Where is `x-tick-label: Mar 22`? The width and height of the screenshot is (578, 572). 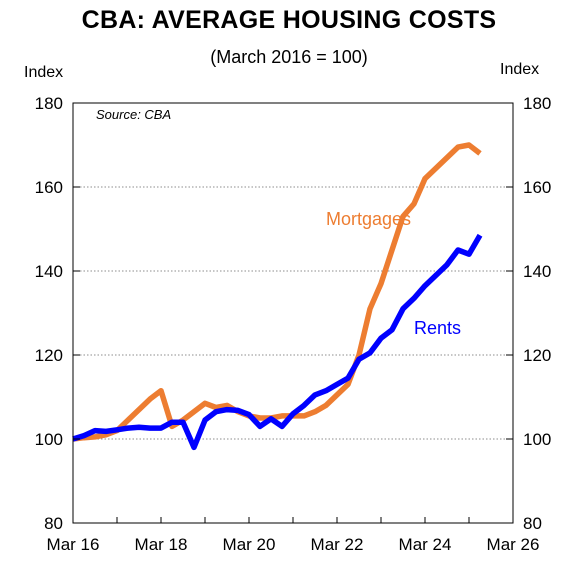 x-tick-label: Mar 22 is located at coordinates (337, 544).